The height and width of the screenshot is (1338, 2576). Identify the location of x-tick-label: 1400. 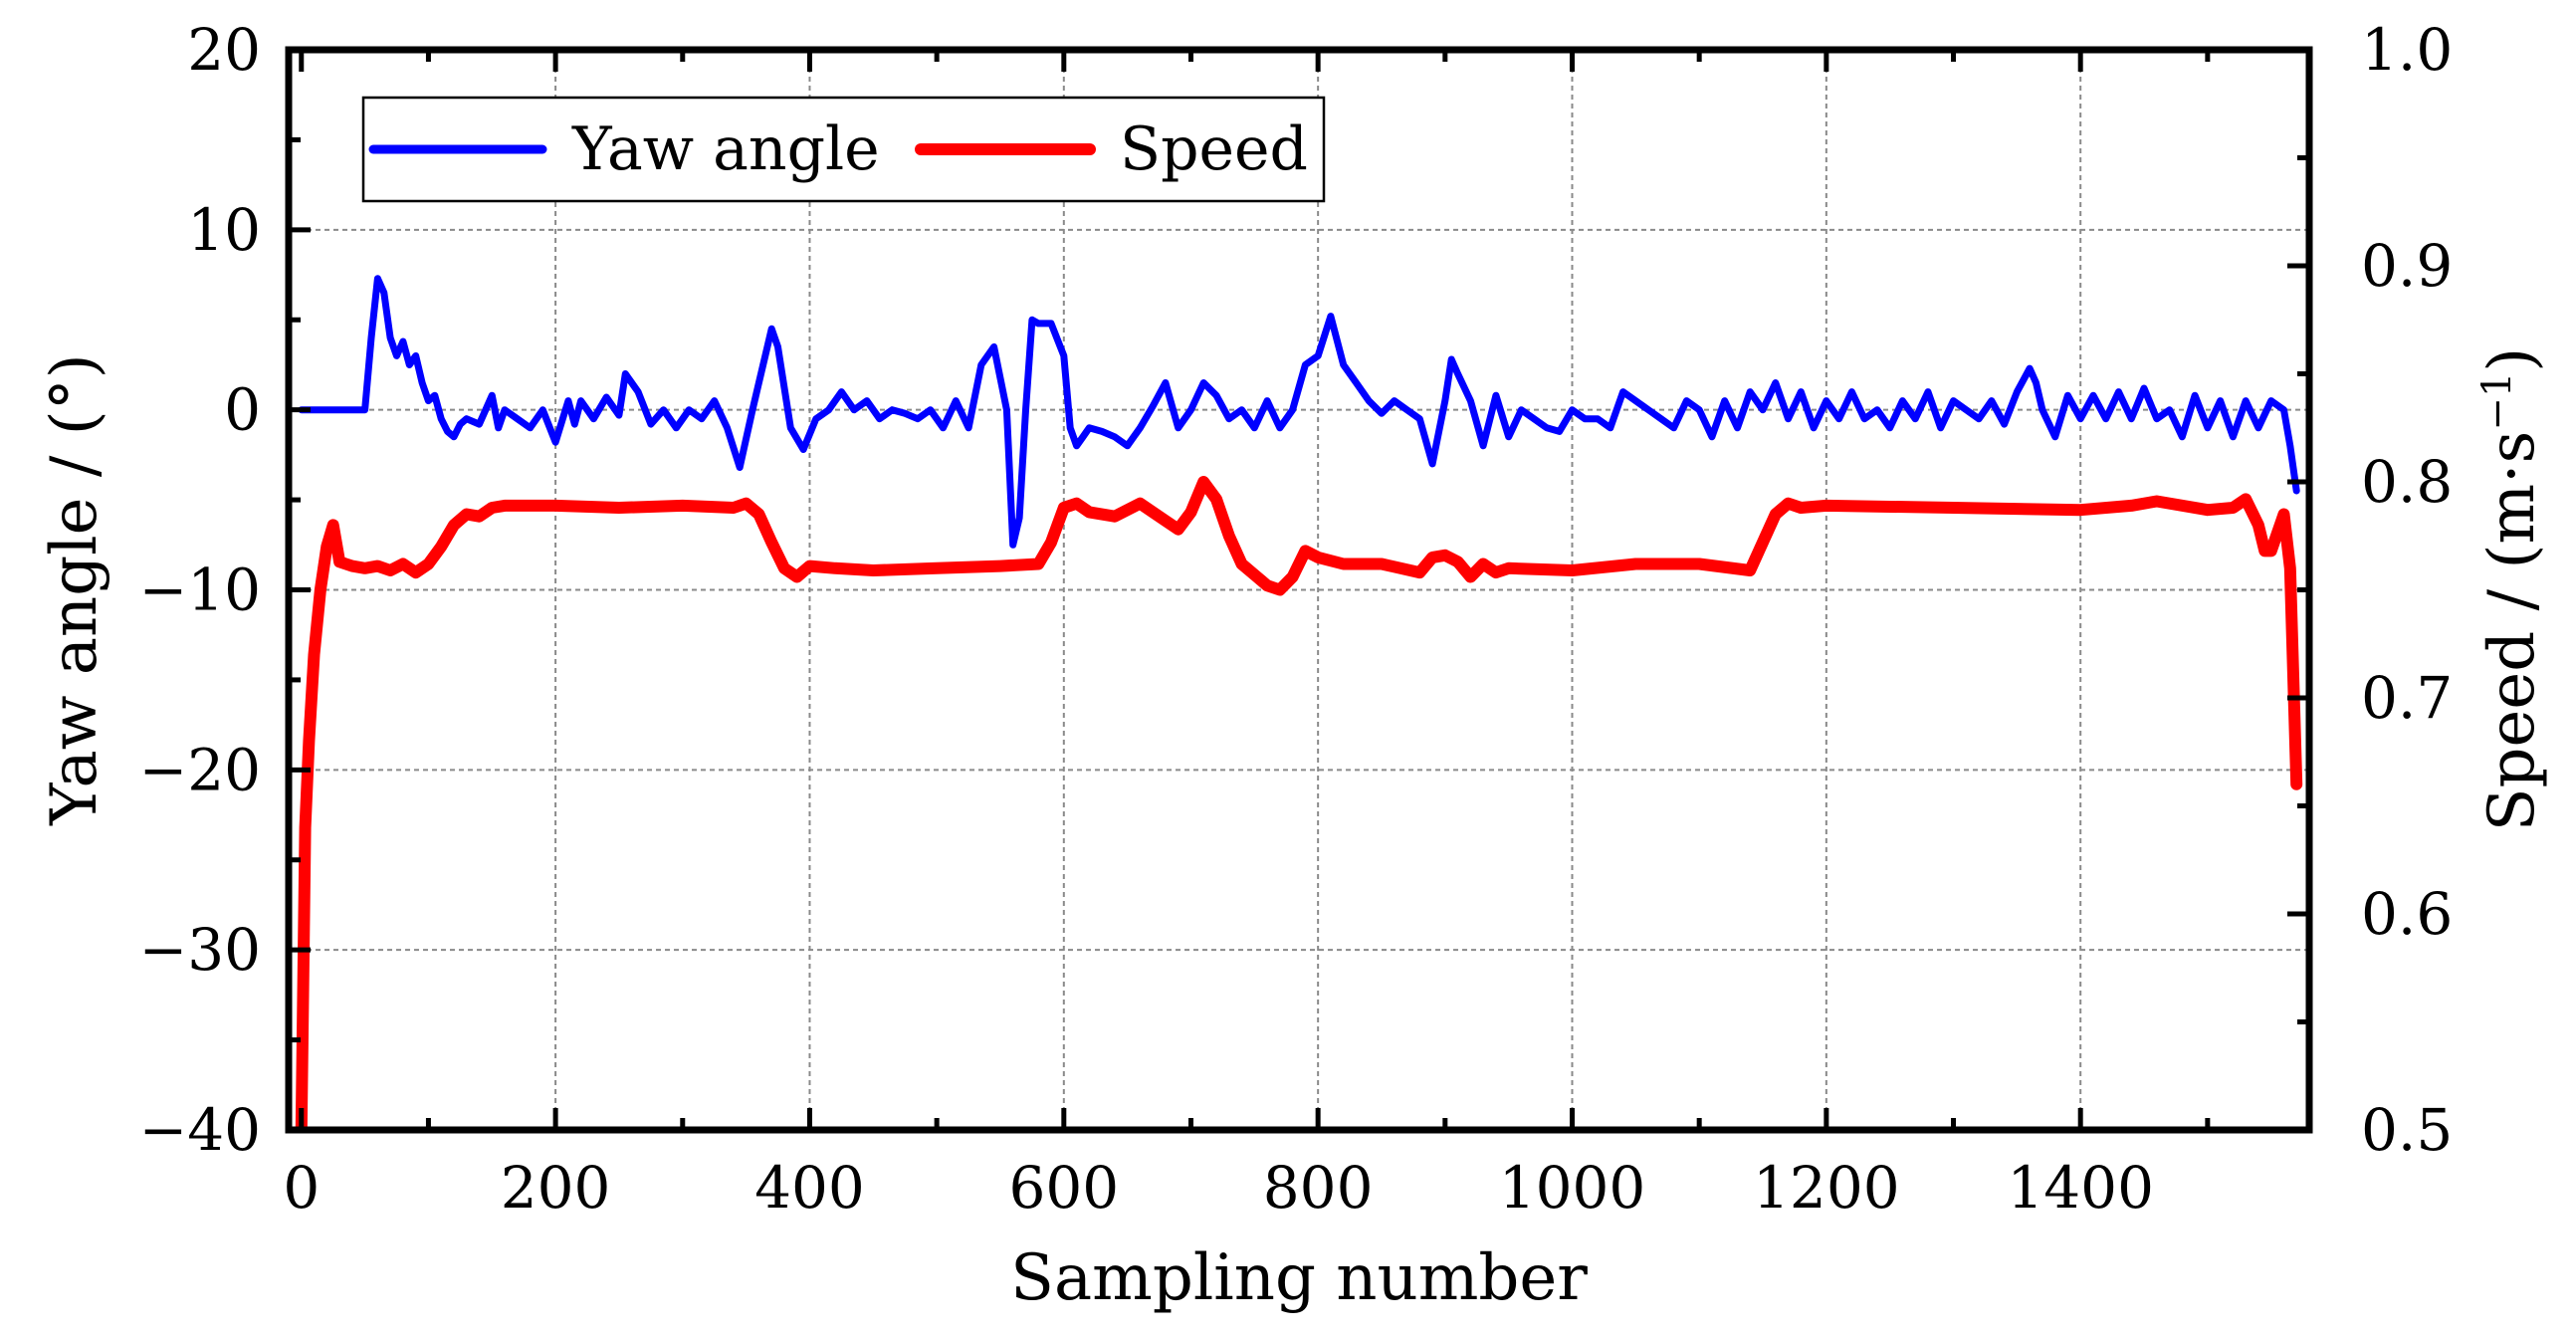
(2080, 1188).